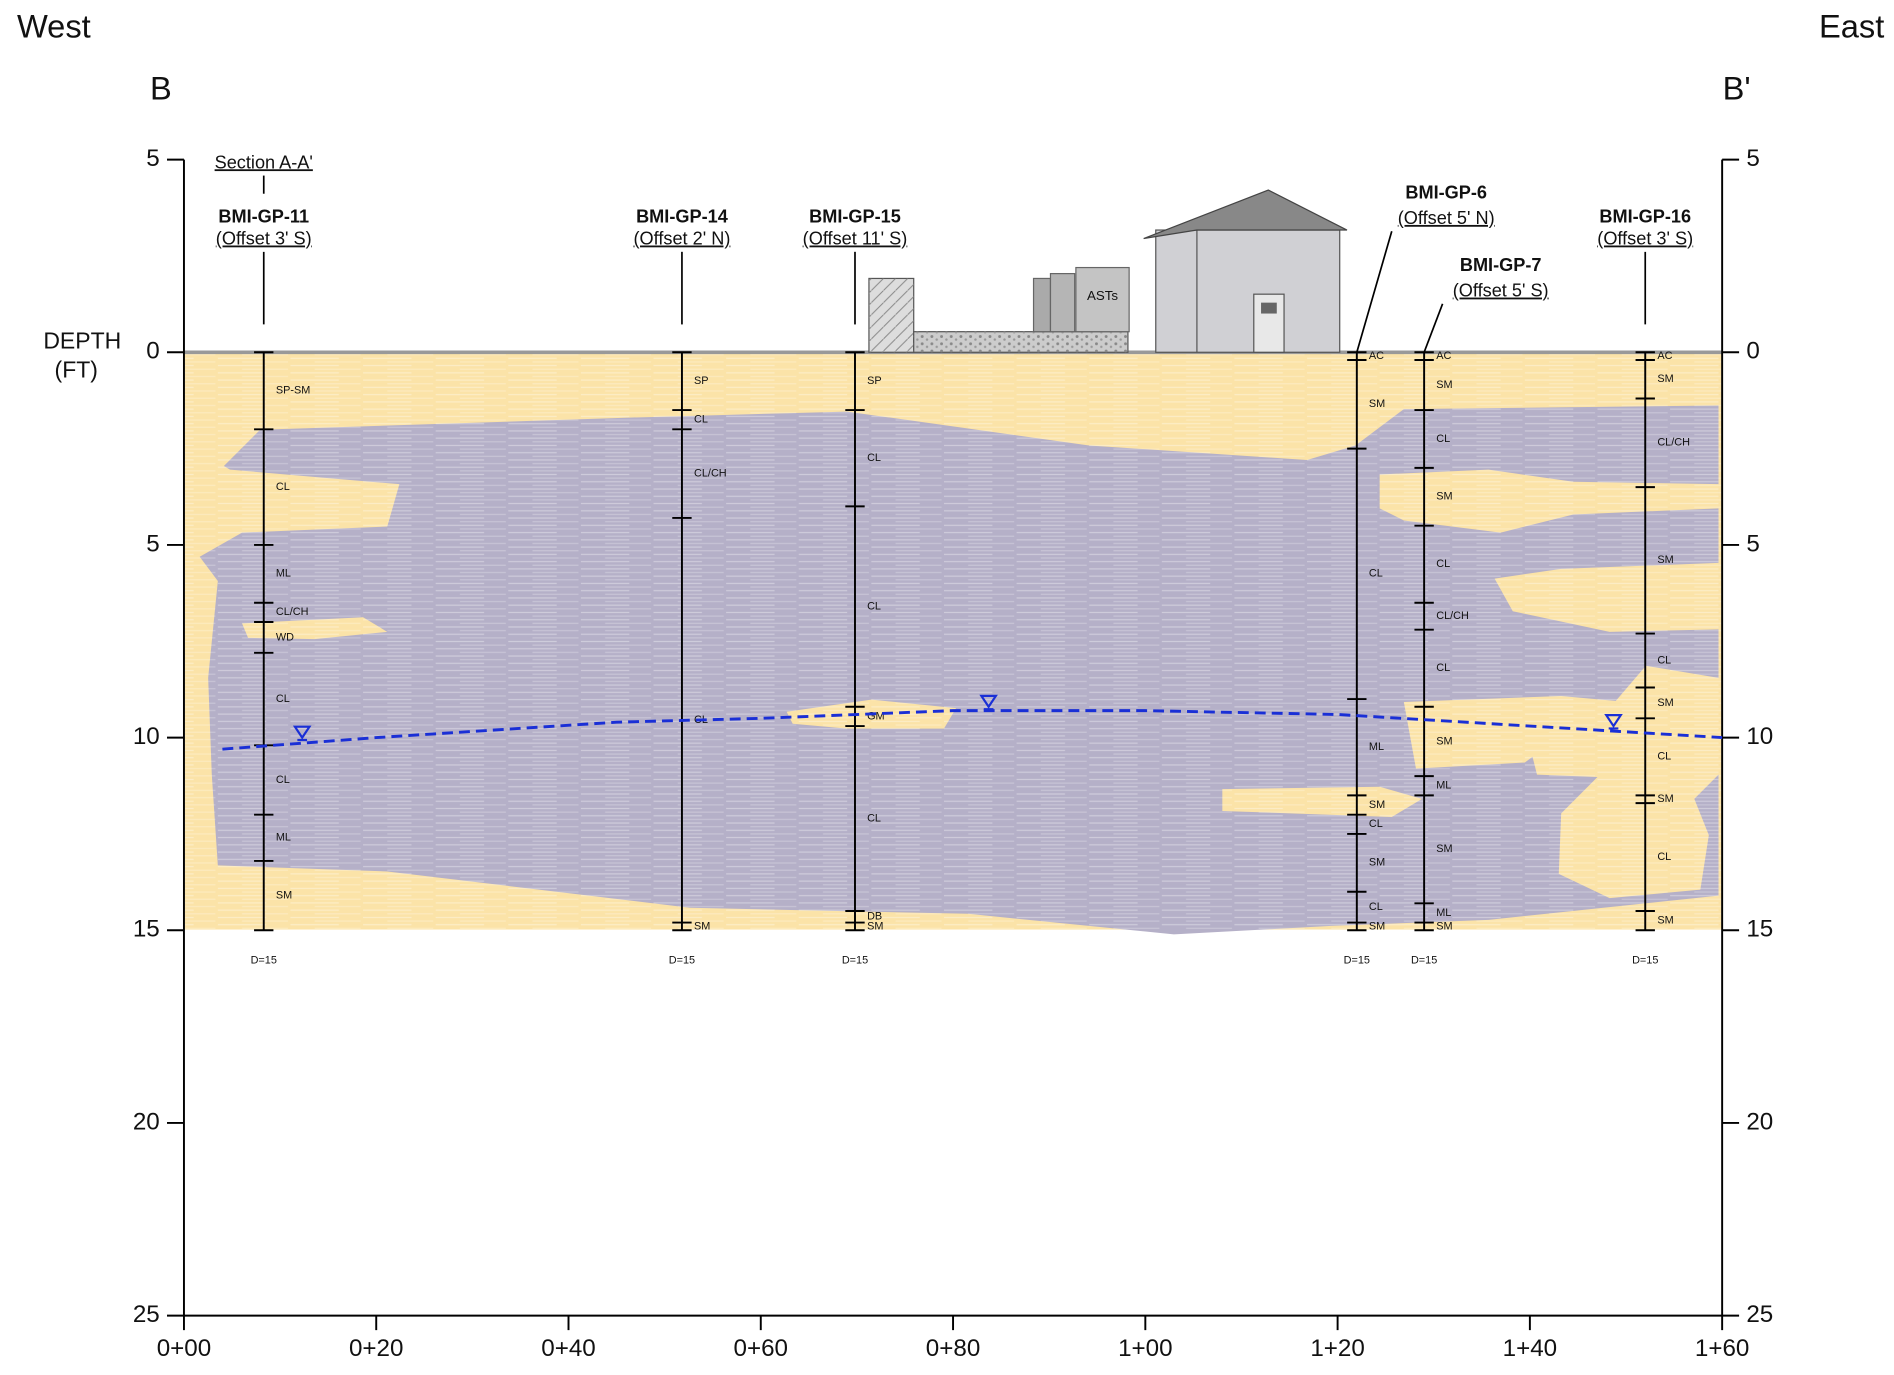 Image resolution: width=1894 pixels, height=1375 pixels. I want to click on soil-label: GM, so click(876, 716).